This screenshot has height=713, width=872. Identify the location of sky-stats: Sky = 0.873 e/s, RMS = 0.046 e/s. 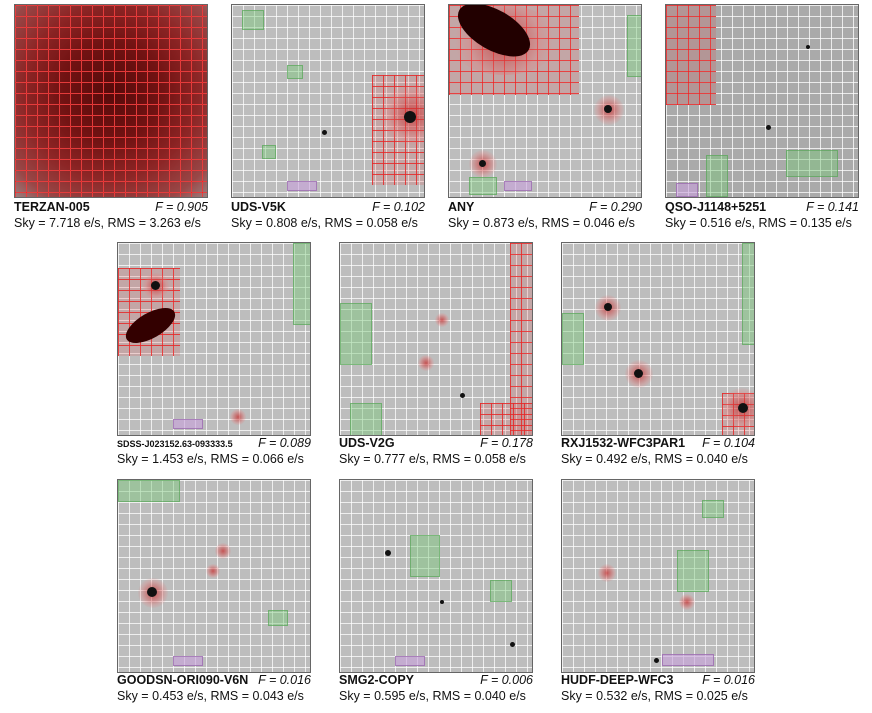
(541, 223).